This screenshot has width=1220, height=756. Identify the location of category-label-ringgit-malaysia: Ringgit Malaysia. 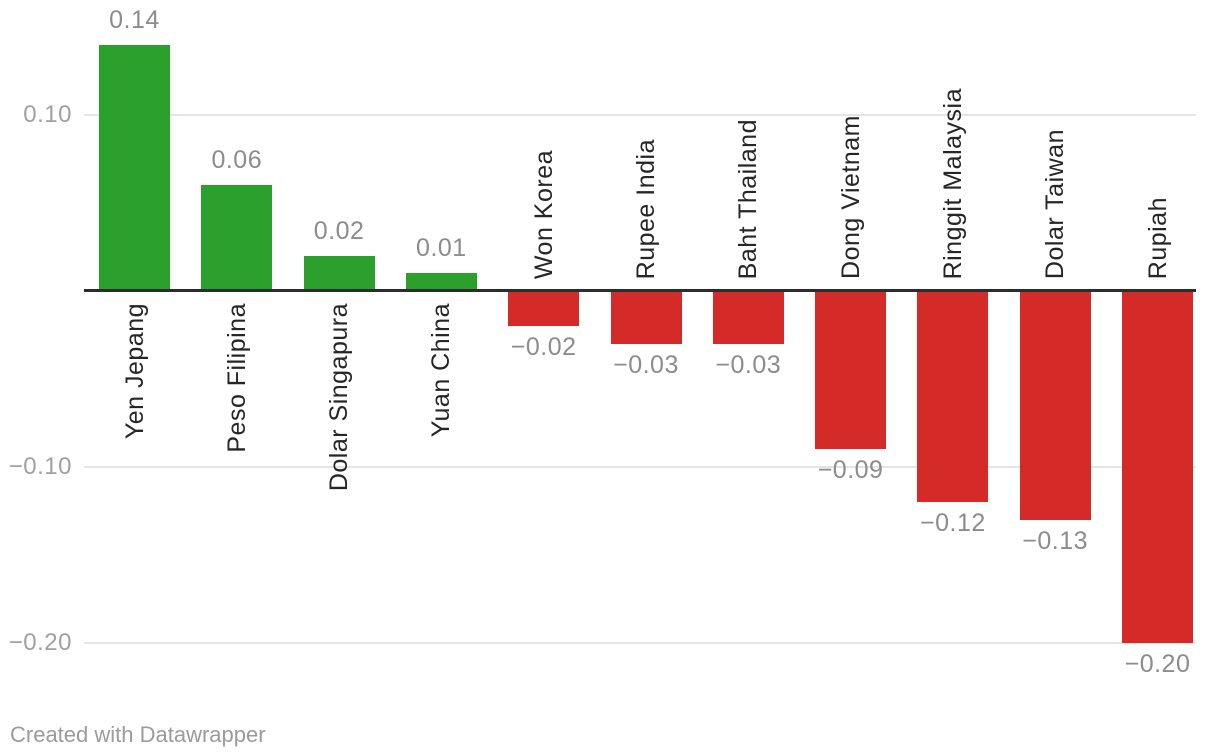
(952, 183).